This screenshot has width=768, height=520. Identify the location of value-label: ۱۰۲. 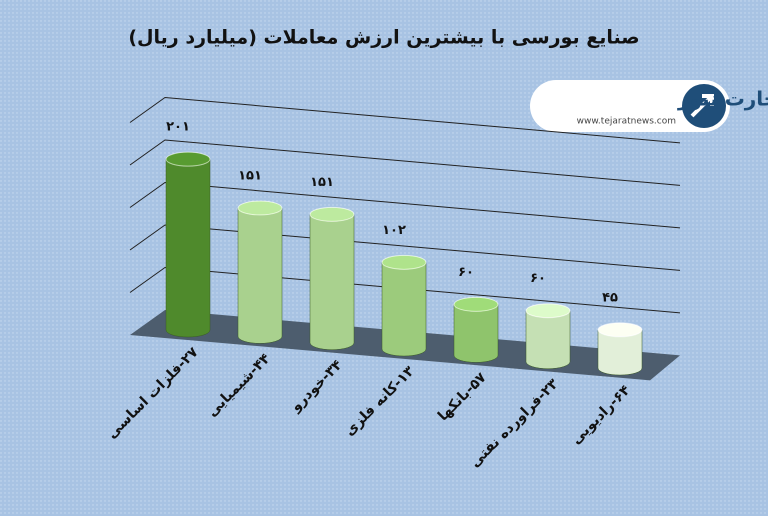
(394, 230).